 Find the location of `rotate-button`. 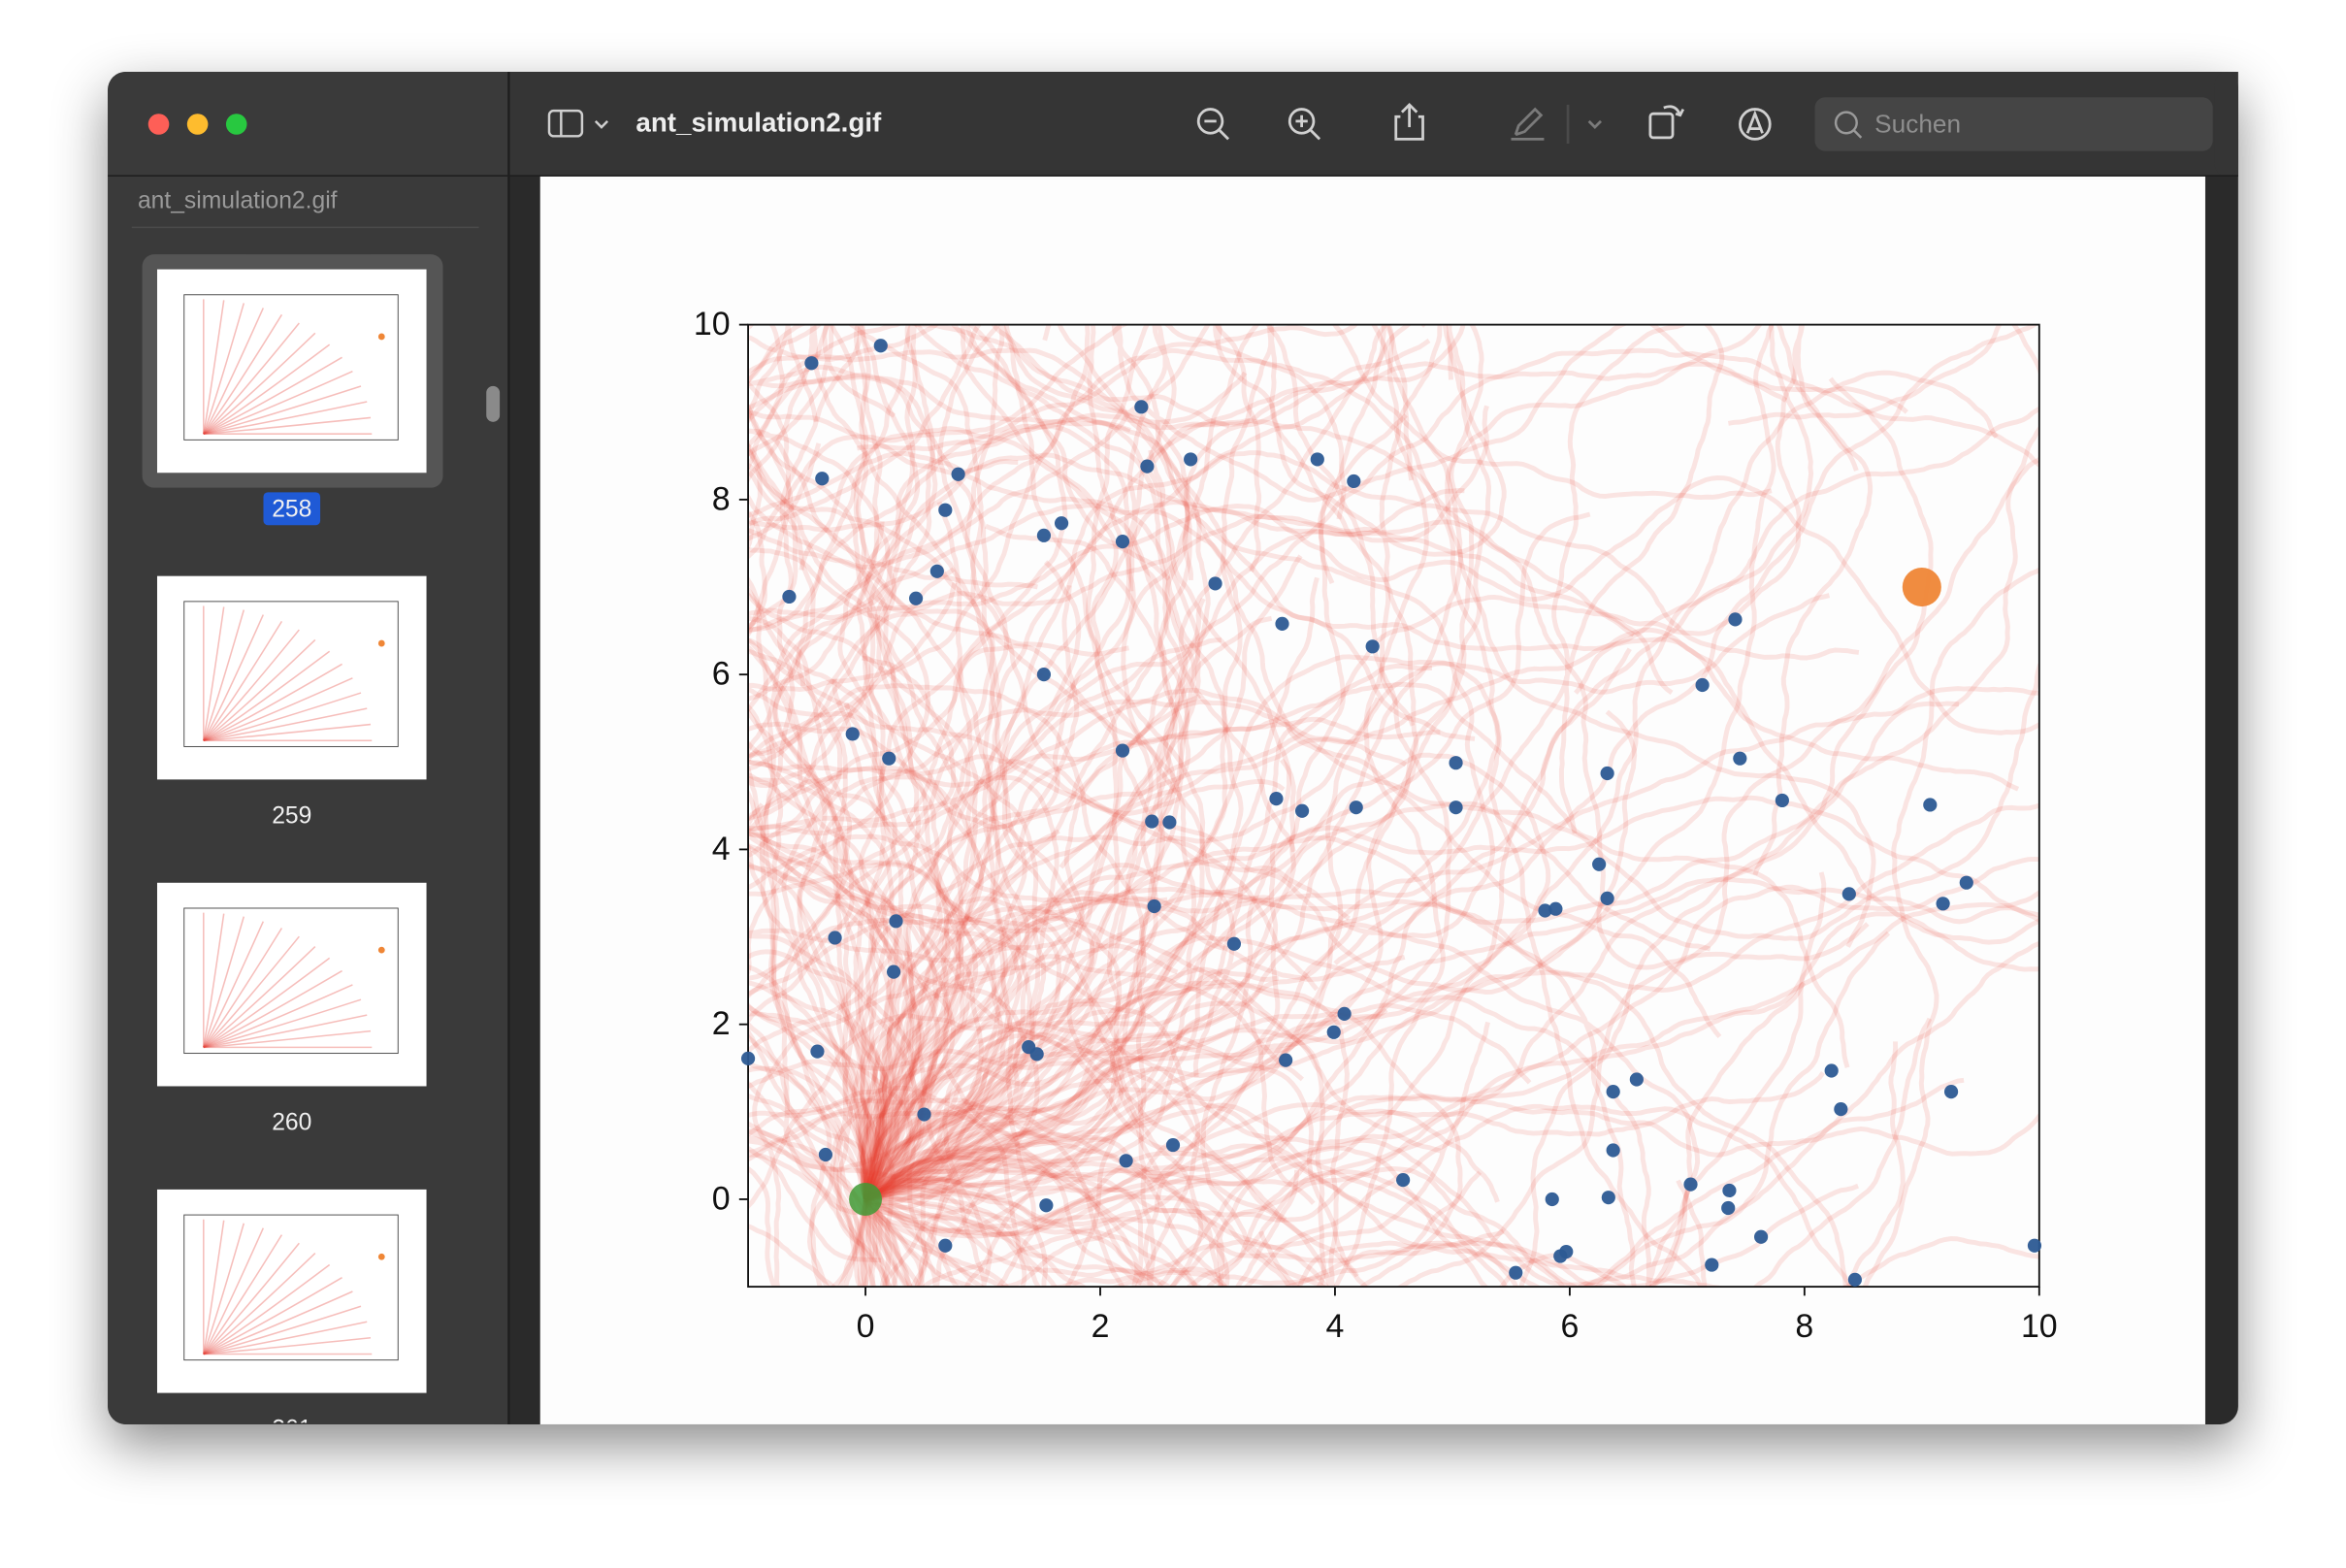

rotate-button is located at coordinates (1667, 122).